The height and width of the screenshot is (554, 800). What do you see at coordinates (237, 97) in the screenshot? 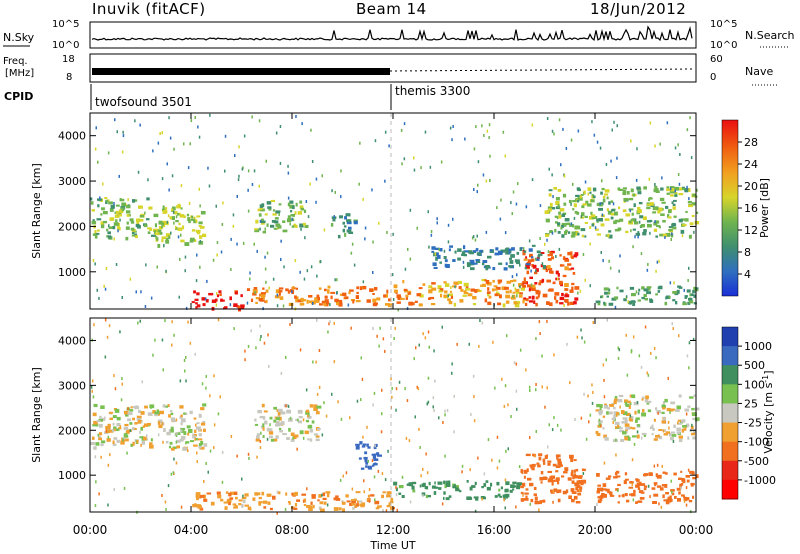
I see `cpid-panel: CPID twofsound 3501 themis 3300` at bounding box center [237, 97].